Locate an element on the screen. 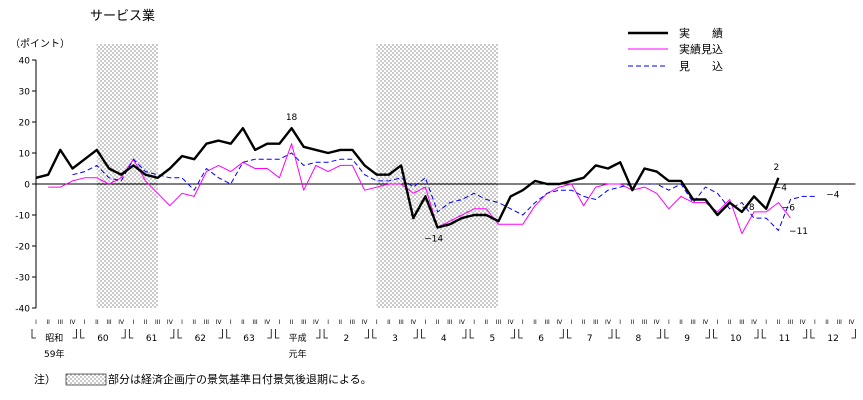 This screenshot has height=400, width=863. x-year-label: 平成 is located at coordinates (298, 338).